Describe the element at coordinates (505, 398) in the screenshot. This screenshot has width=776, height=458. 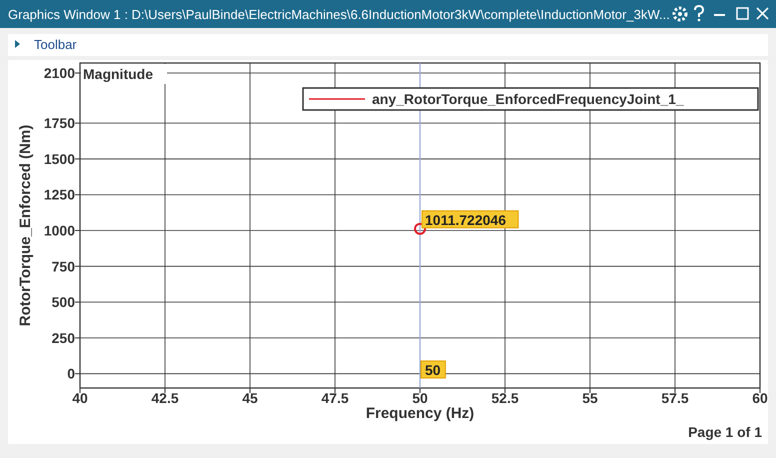
I see `x-tick-label: 52.5` at that location.